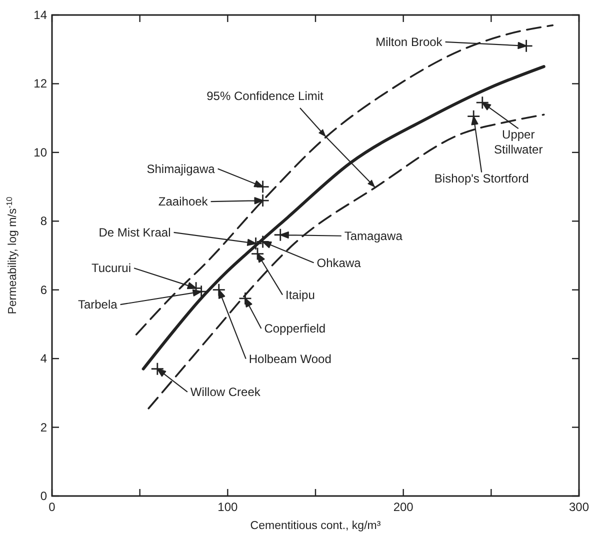  Describe the element at coordinates (403, 507) in the screenshot. I see `x-tick-label: 200` at that location.